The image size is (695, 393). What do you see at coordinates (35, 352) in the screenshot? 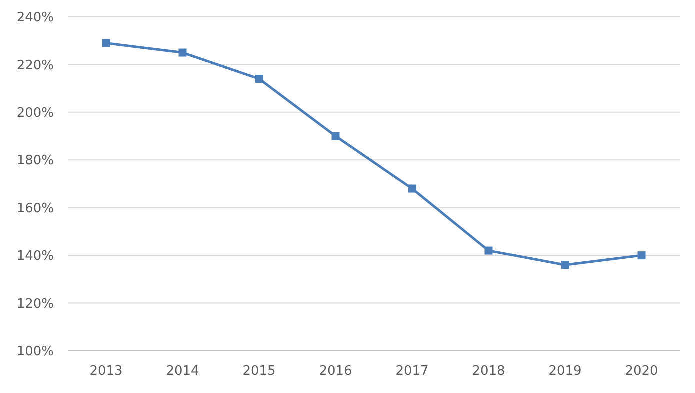
I see `y-tick-label: 100%` at bounding box center [35, 352].